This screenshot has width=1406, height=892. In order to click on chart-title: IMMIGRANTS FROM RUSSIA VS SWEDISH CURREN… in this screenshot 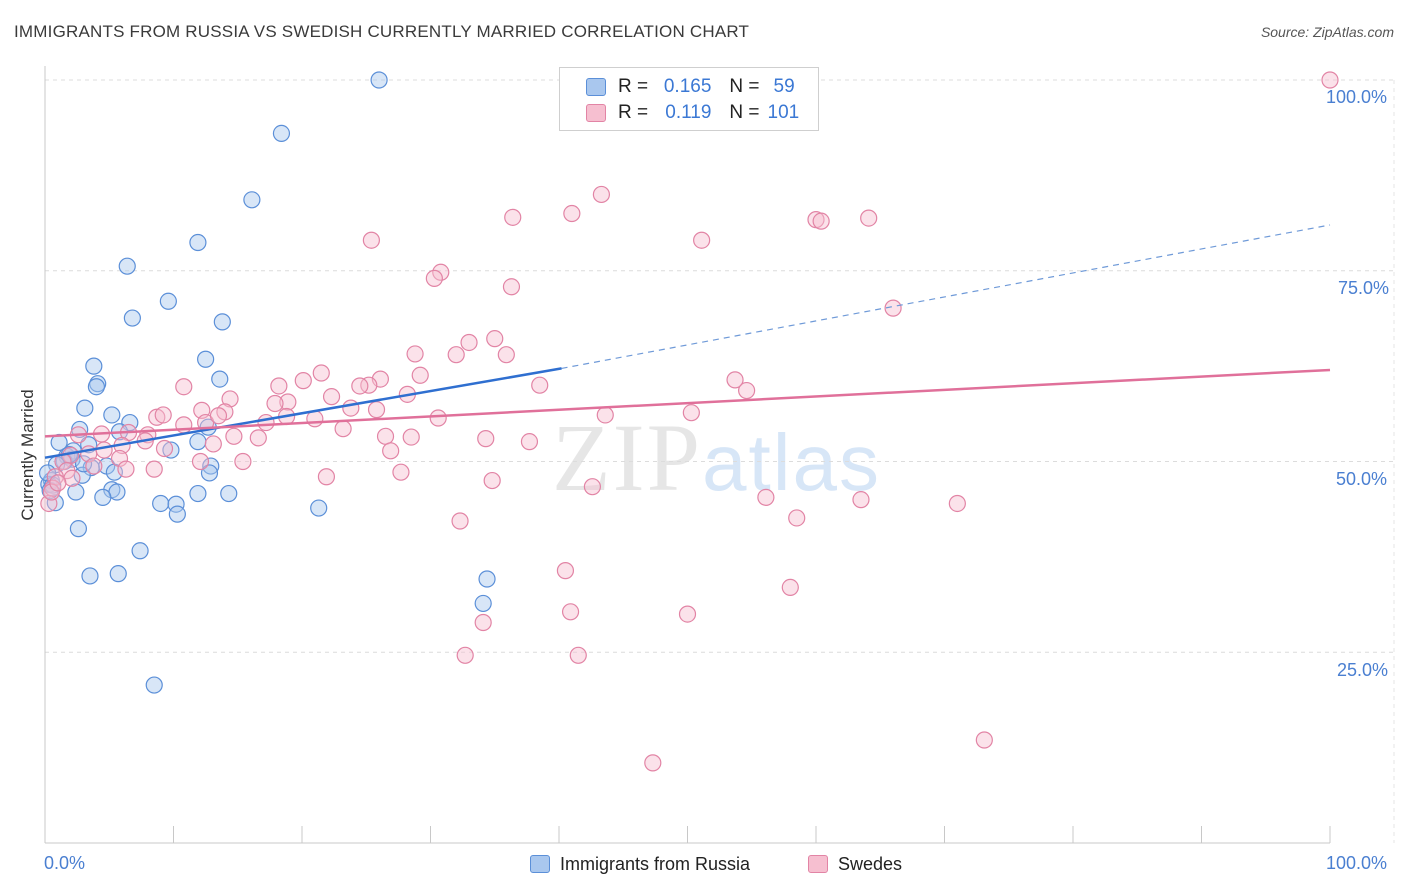, I will do `click(382, 31)`.